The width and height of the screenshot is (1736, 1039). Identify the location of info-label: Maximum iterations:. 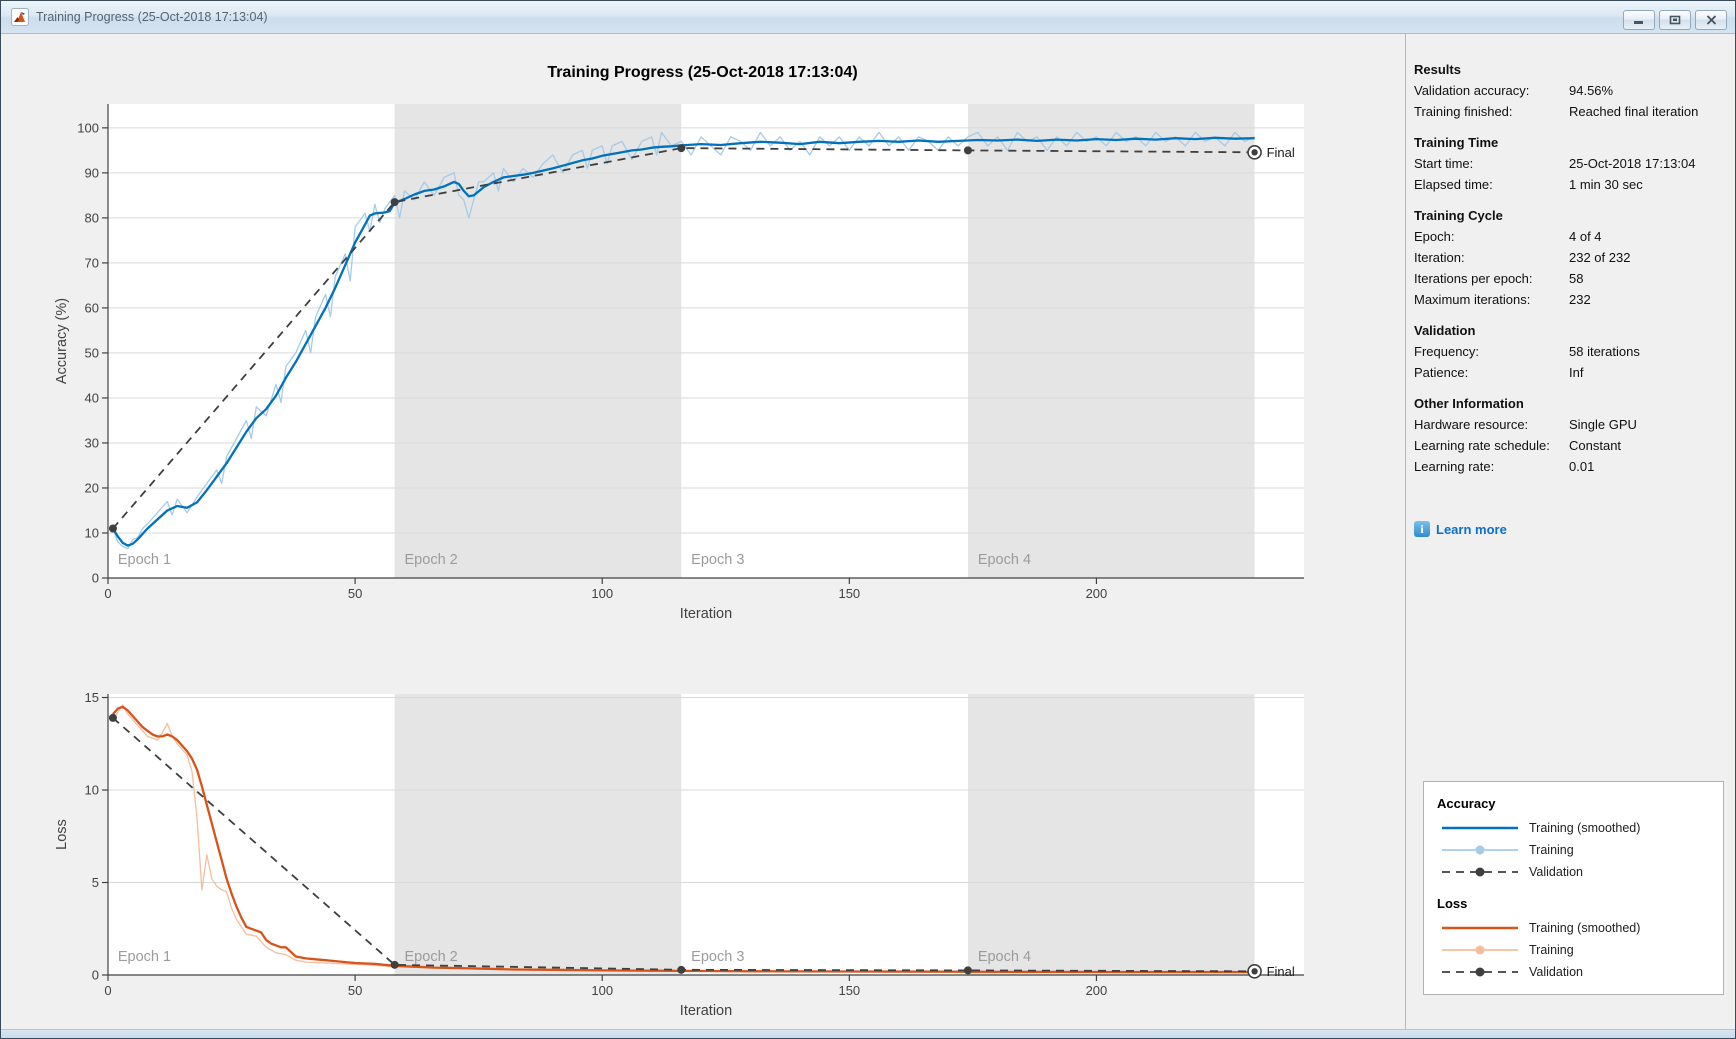
(1472, 299).